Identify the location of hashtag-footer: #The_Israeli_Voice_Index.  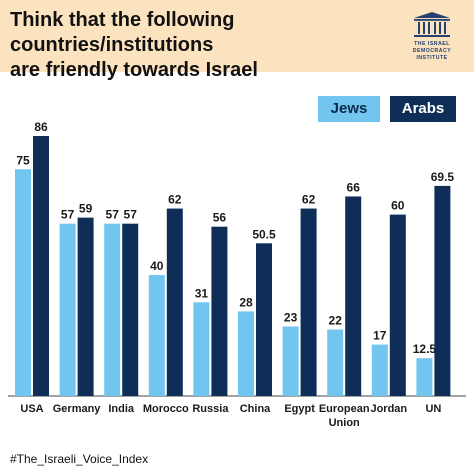
(79, 459).